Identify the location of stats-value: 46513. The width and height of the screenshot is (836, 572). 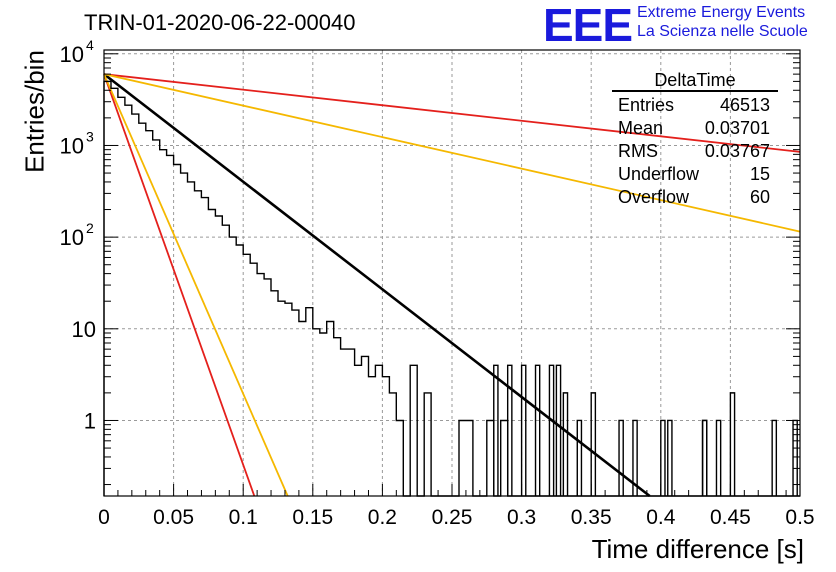
(744, 105).